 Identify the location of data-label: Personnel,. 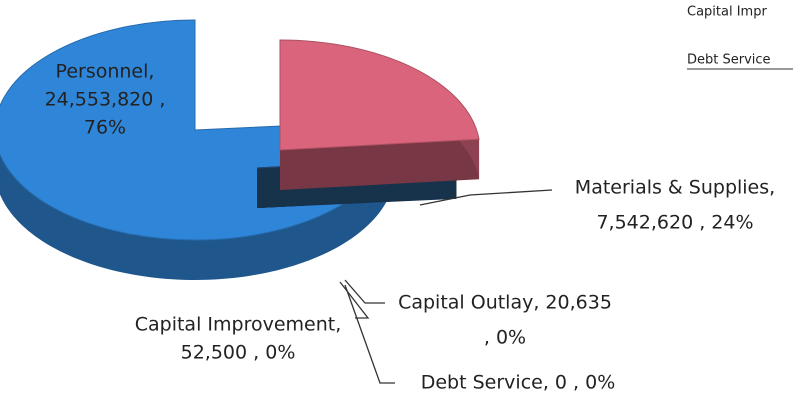
(105, 72).